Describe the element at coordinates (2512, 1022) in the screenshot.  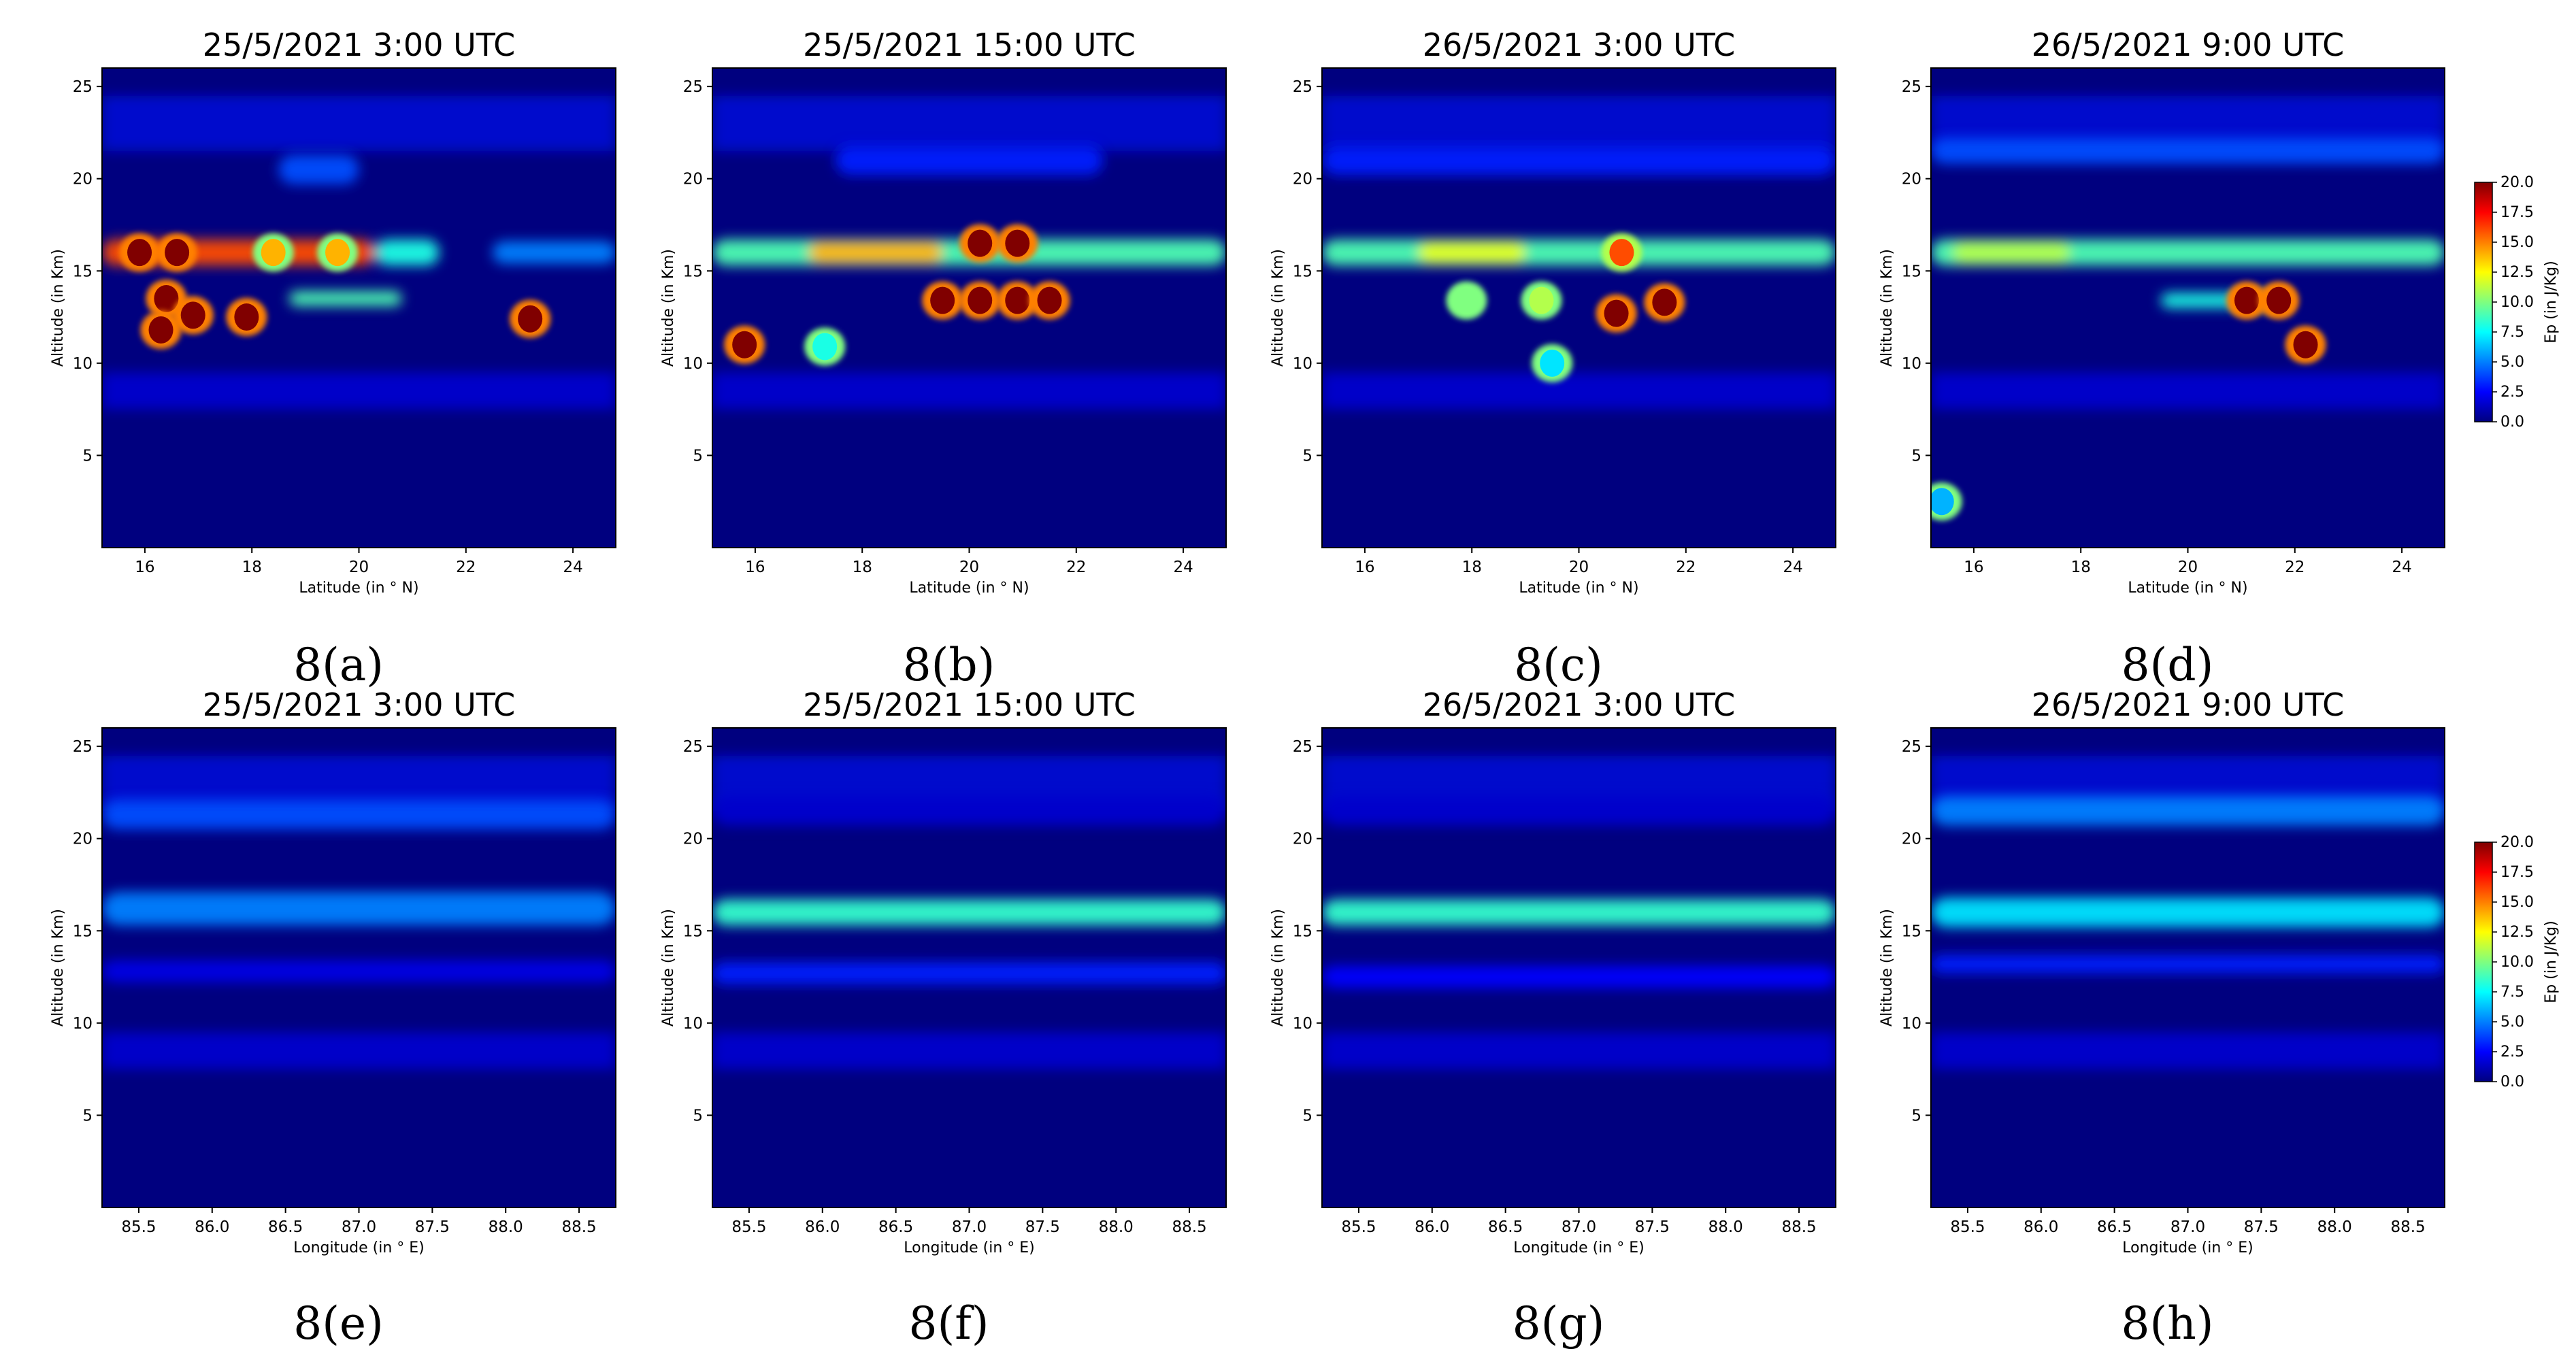
I see `colorbar-tick-label: 5.0` at that location.